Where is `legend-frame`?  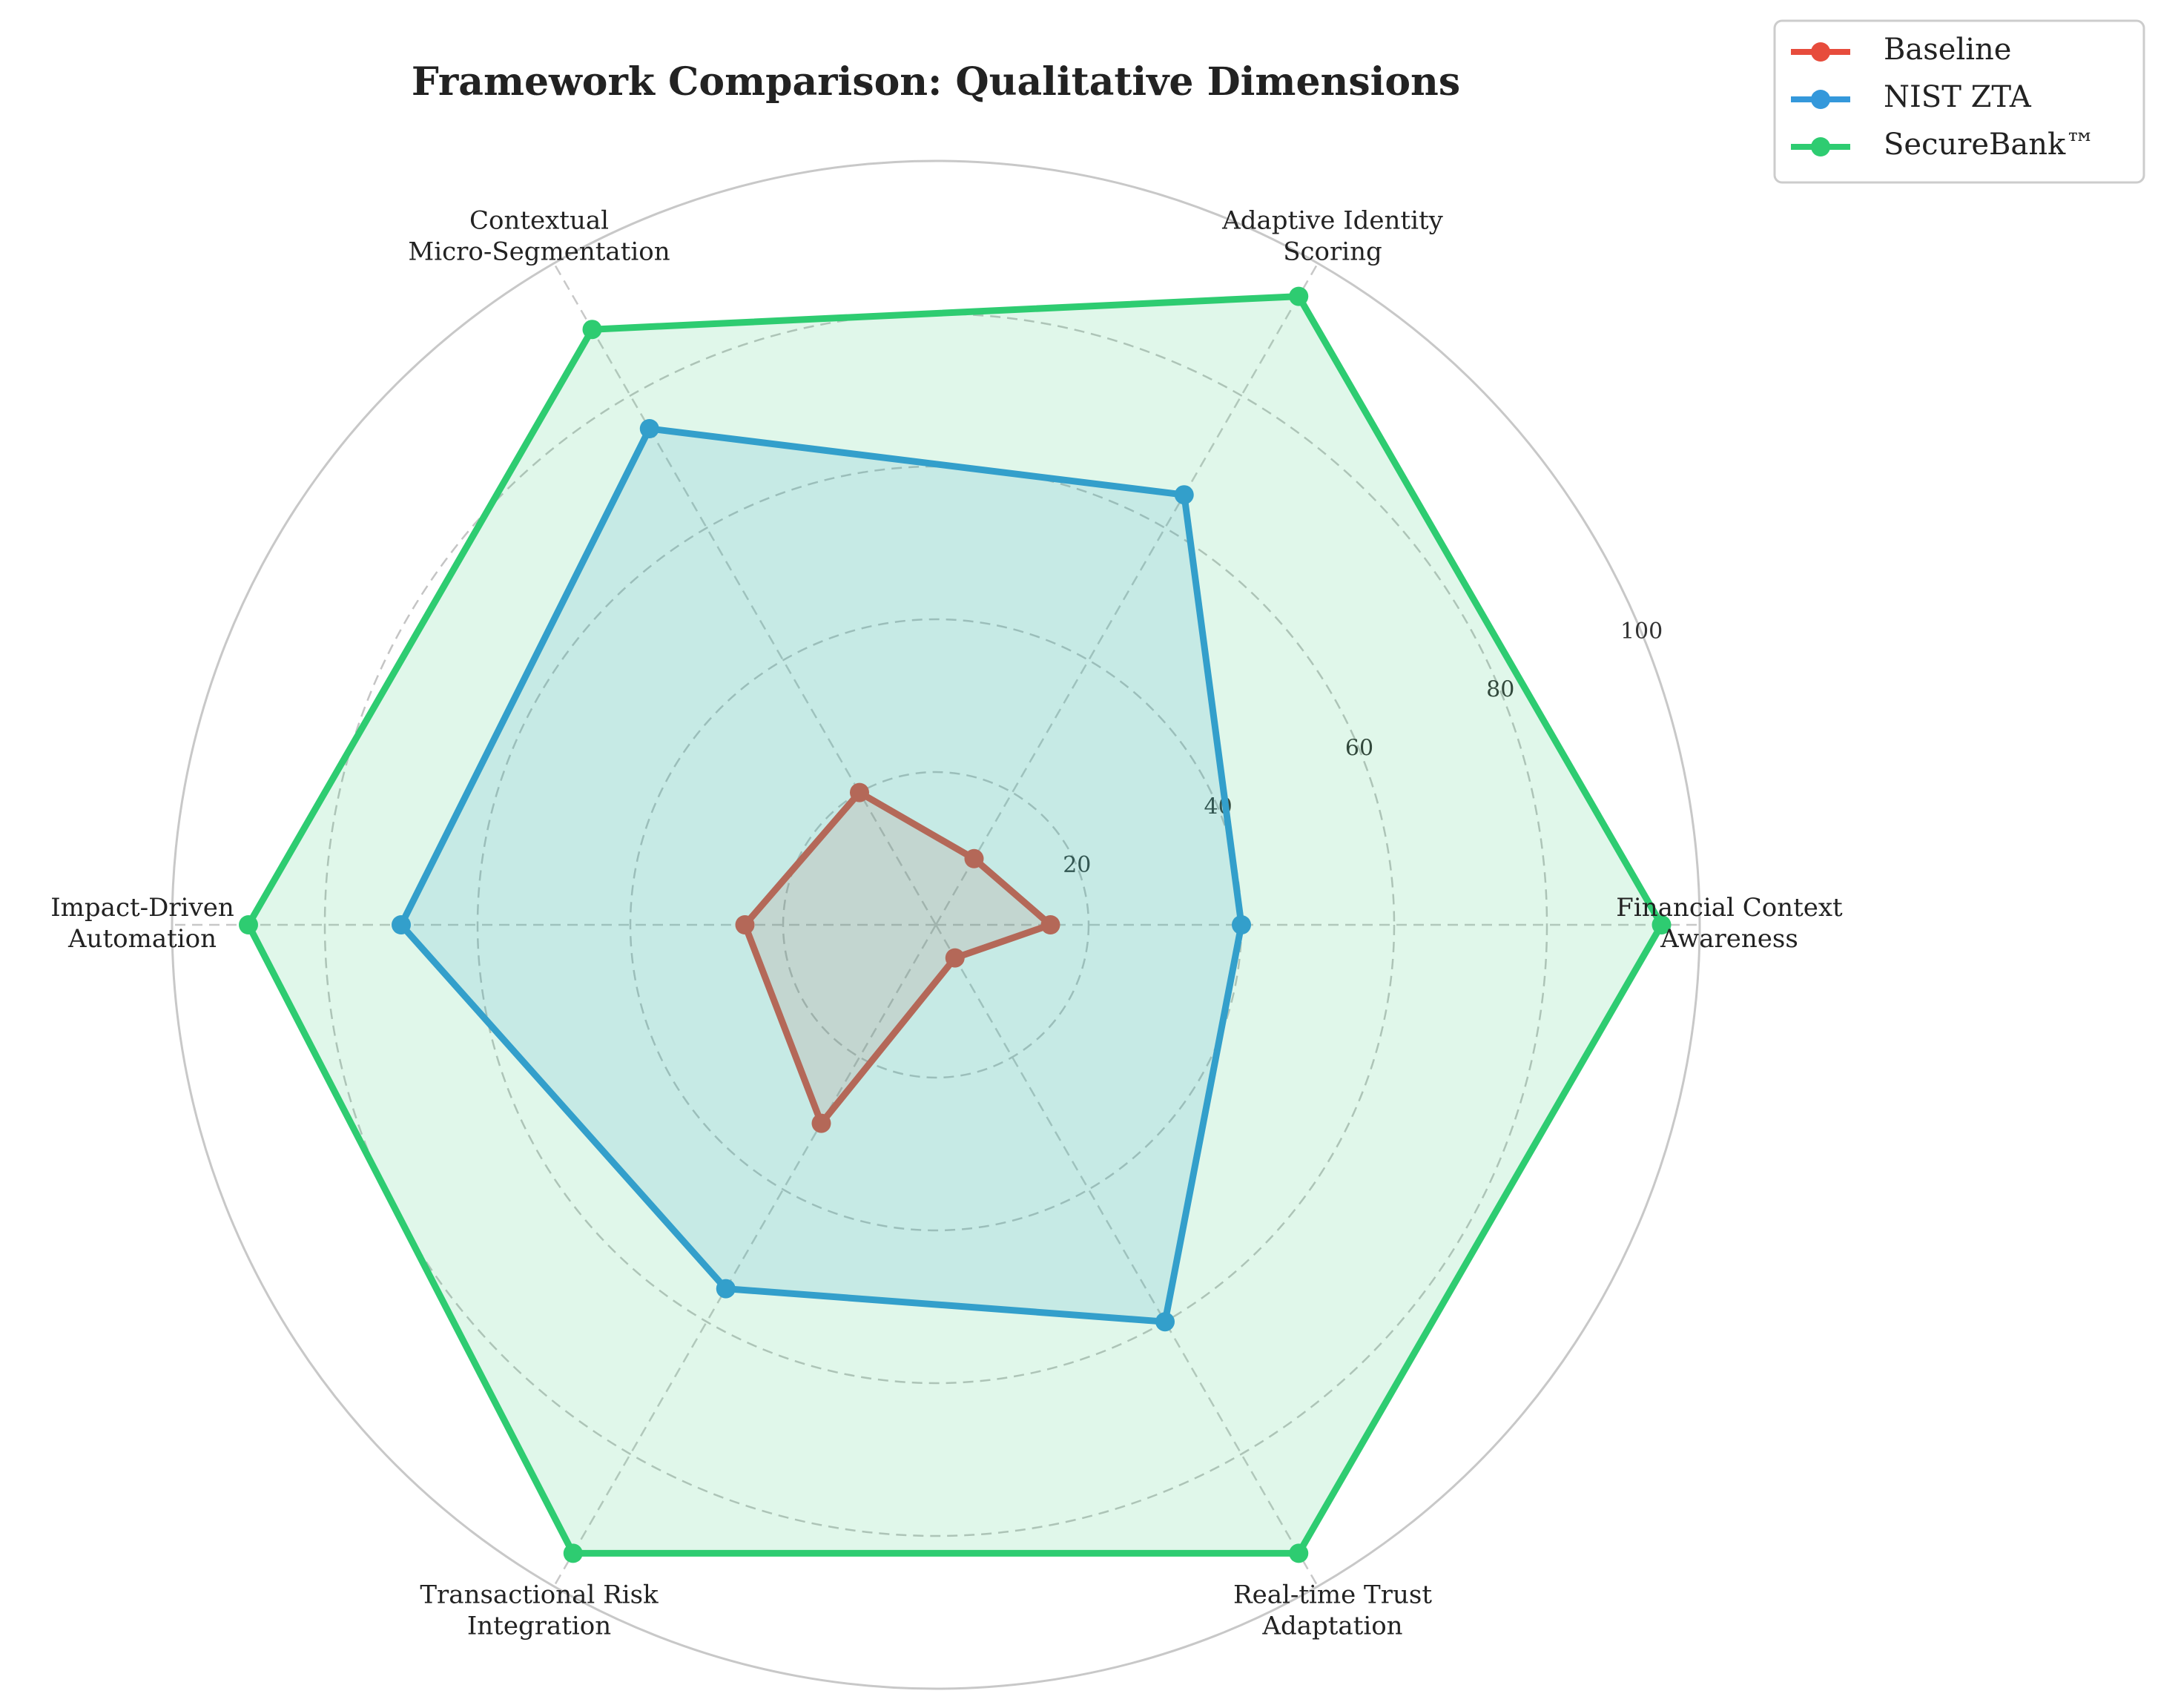 legend-frame is located at coordinates (1959, 102).